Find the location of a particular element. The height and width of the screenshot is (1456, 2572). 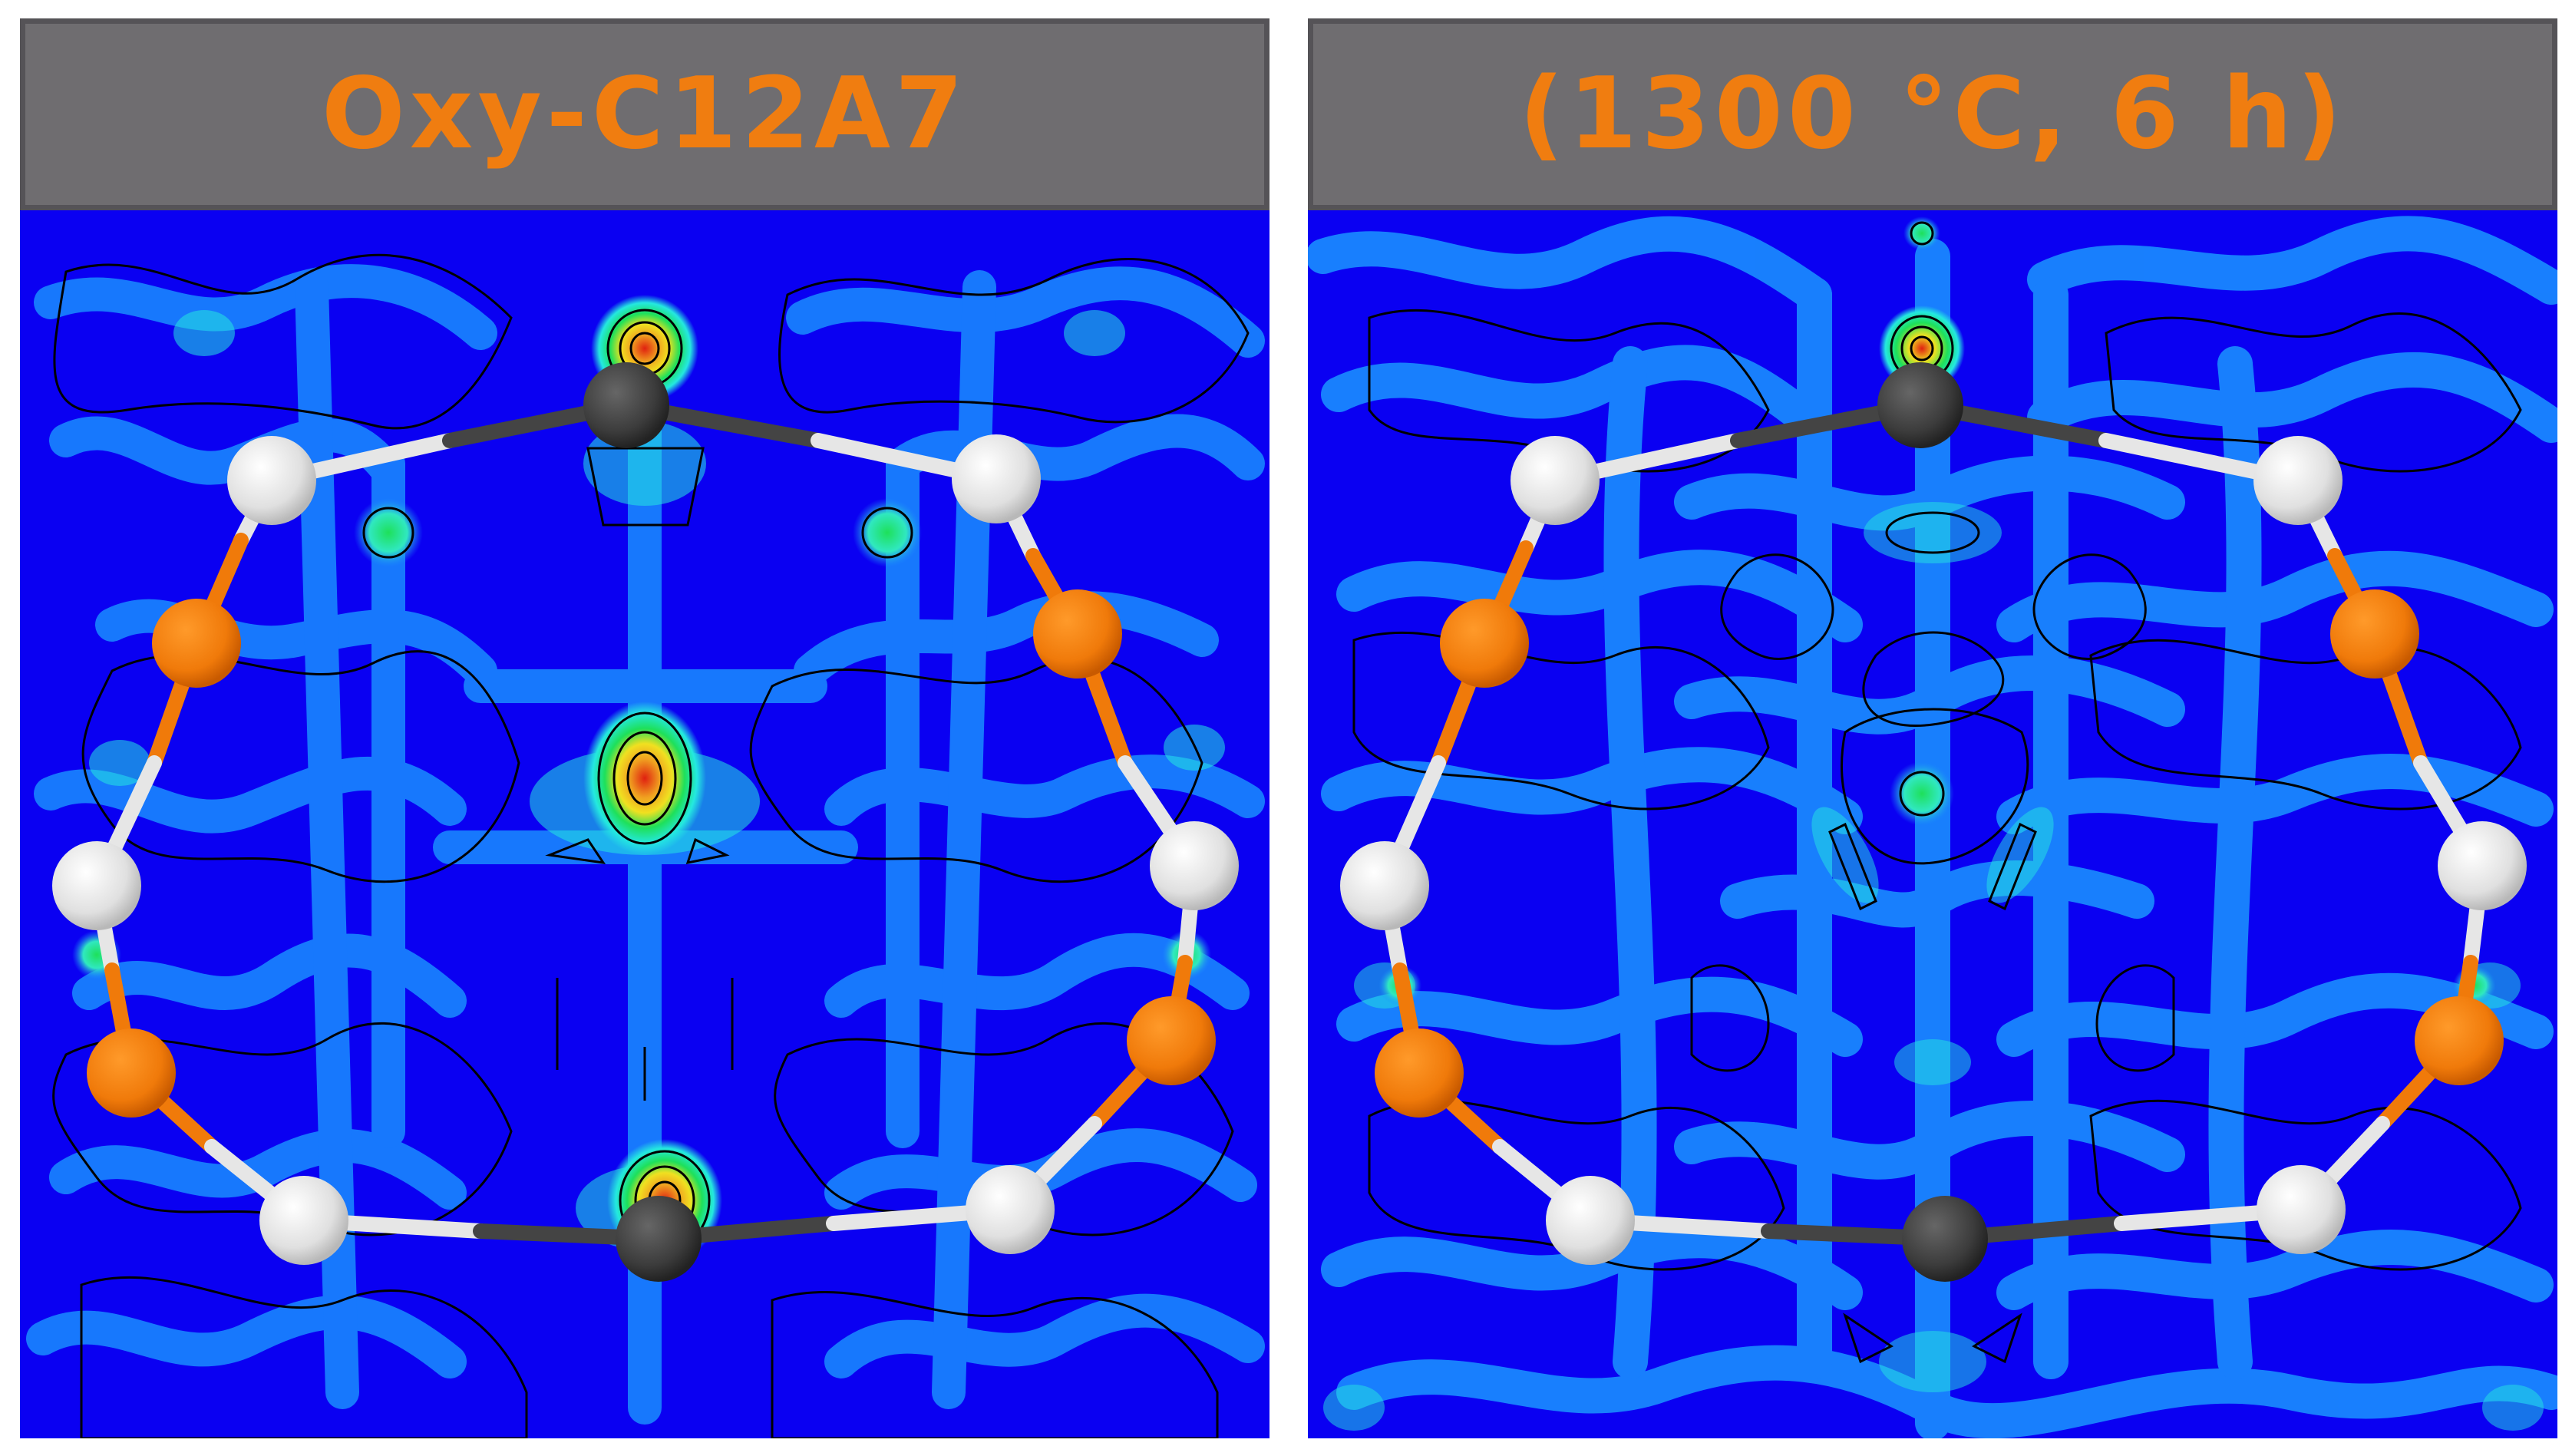

panel-title: (1300 °C, 6 h) is located at coordinates (1932, 114).